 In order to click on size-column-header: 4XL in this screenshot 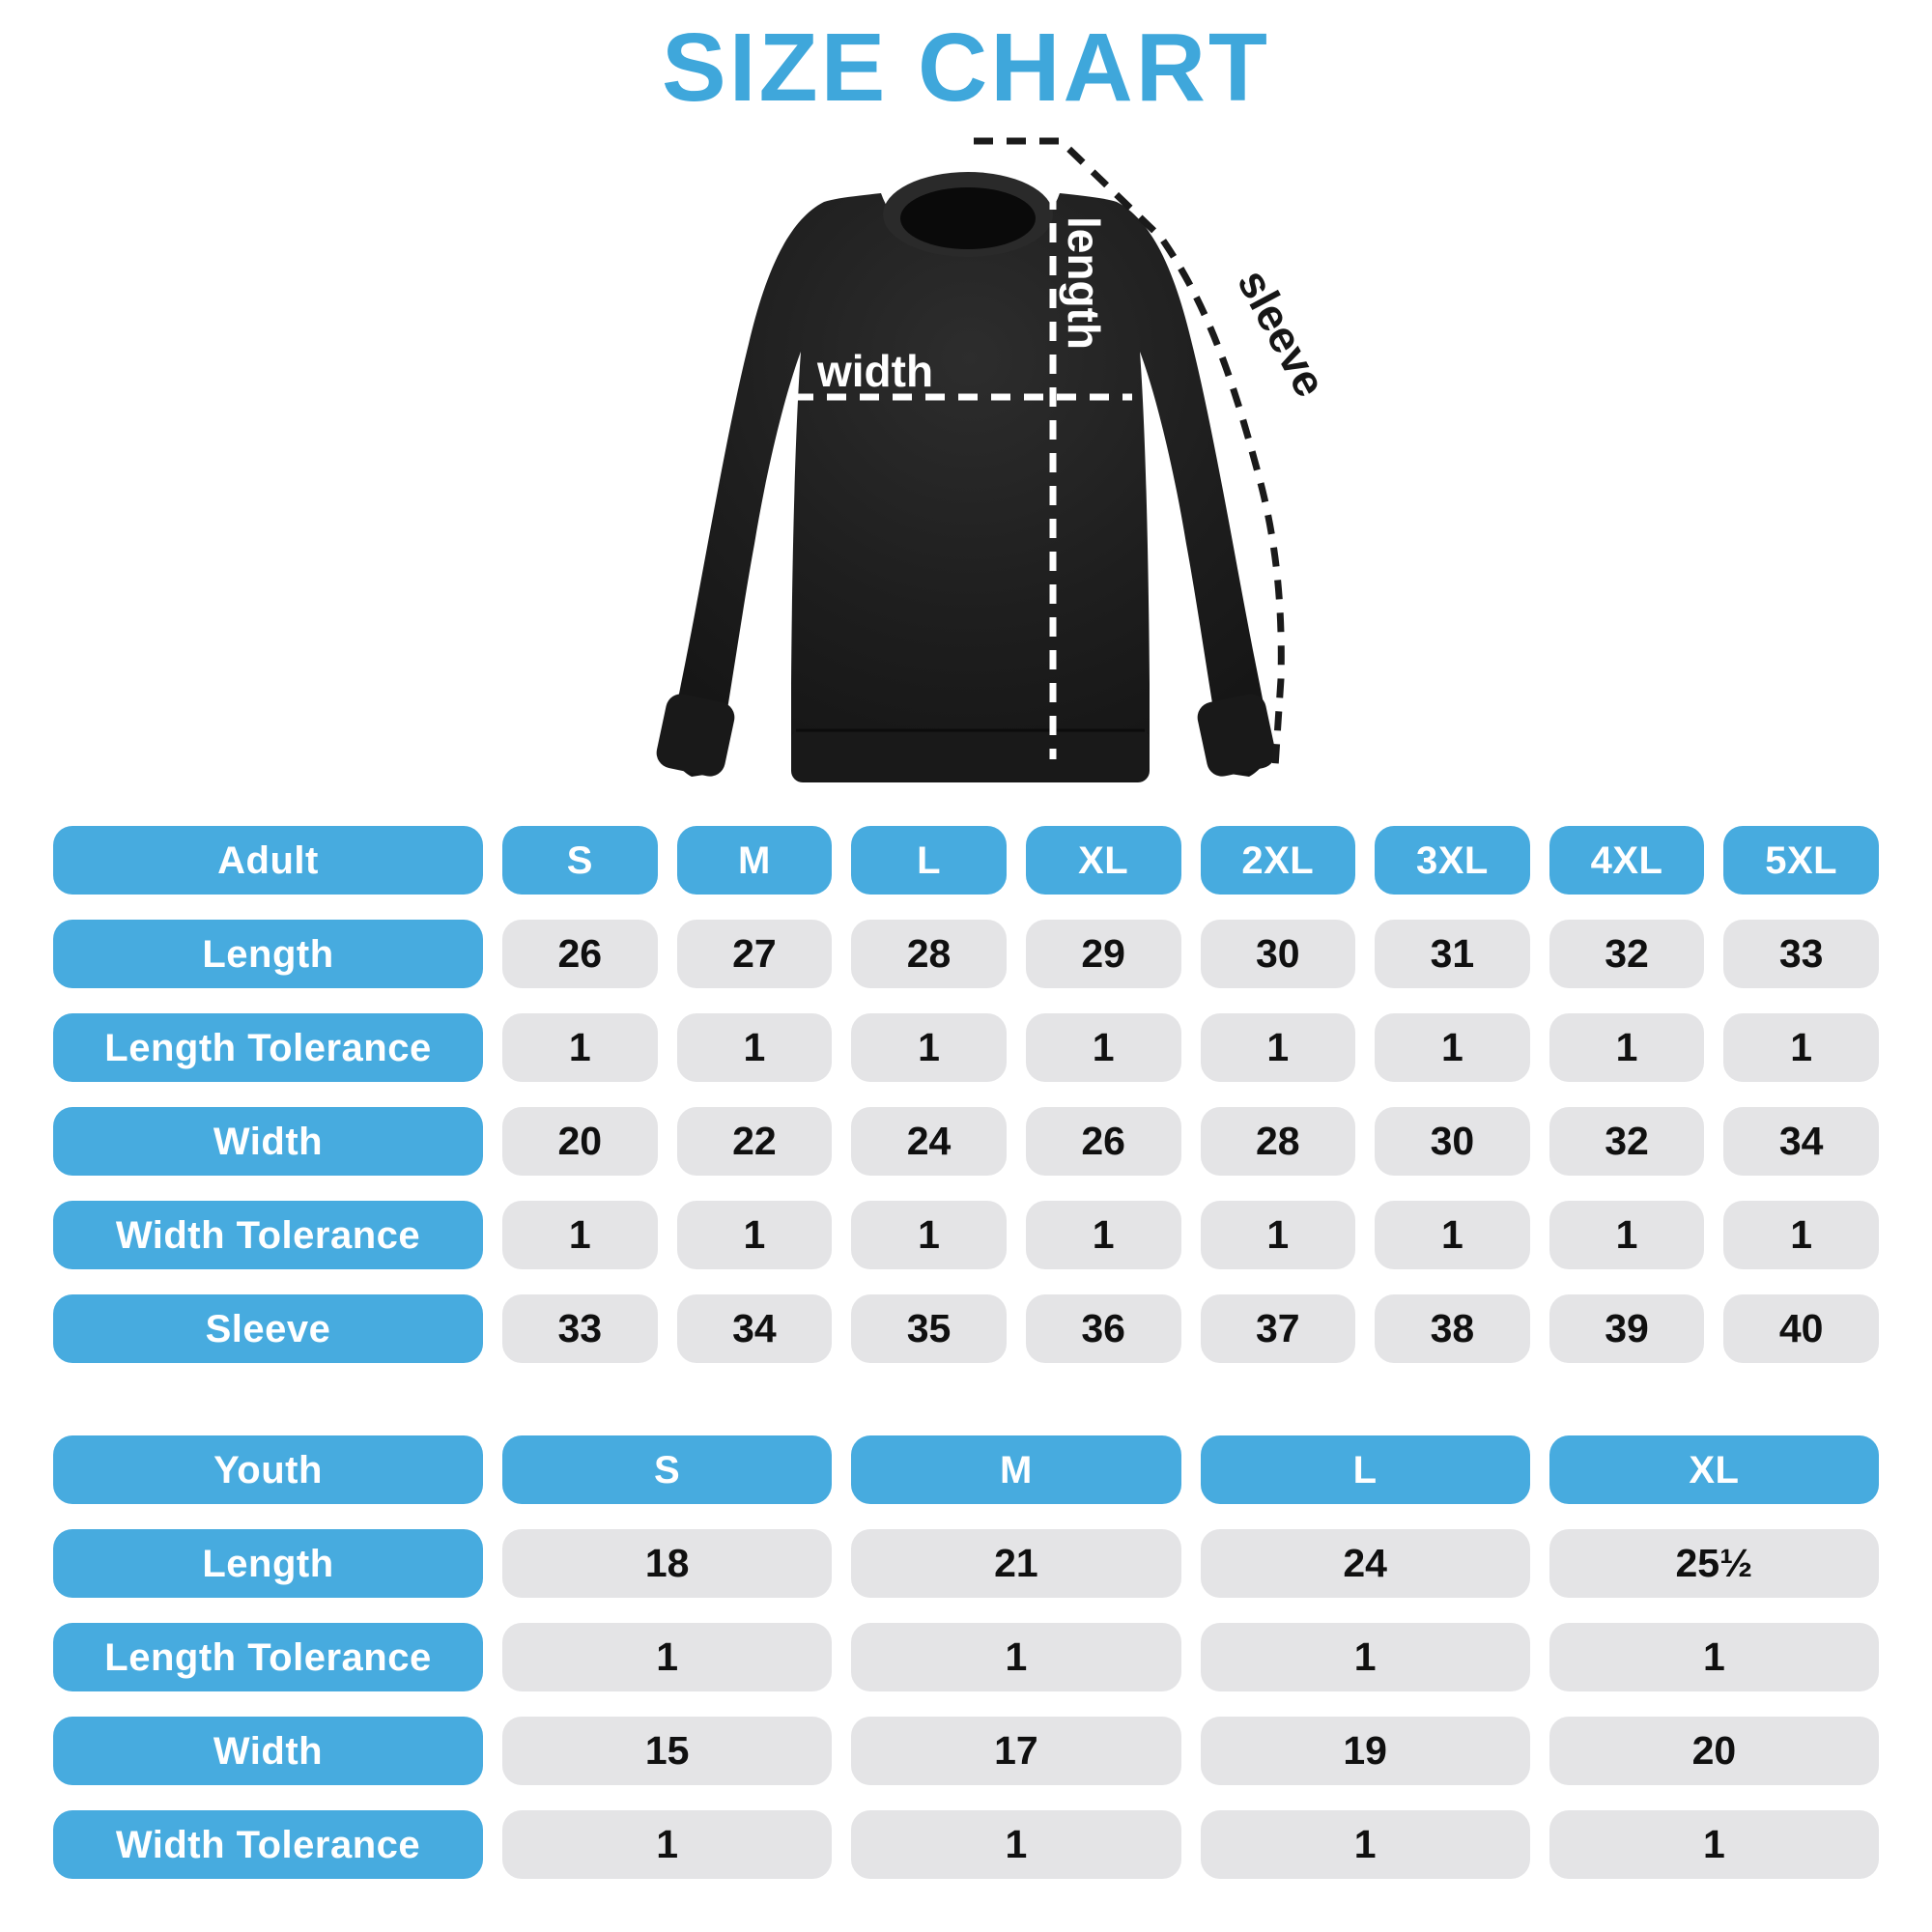, I will do `click(1626, 860)`.